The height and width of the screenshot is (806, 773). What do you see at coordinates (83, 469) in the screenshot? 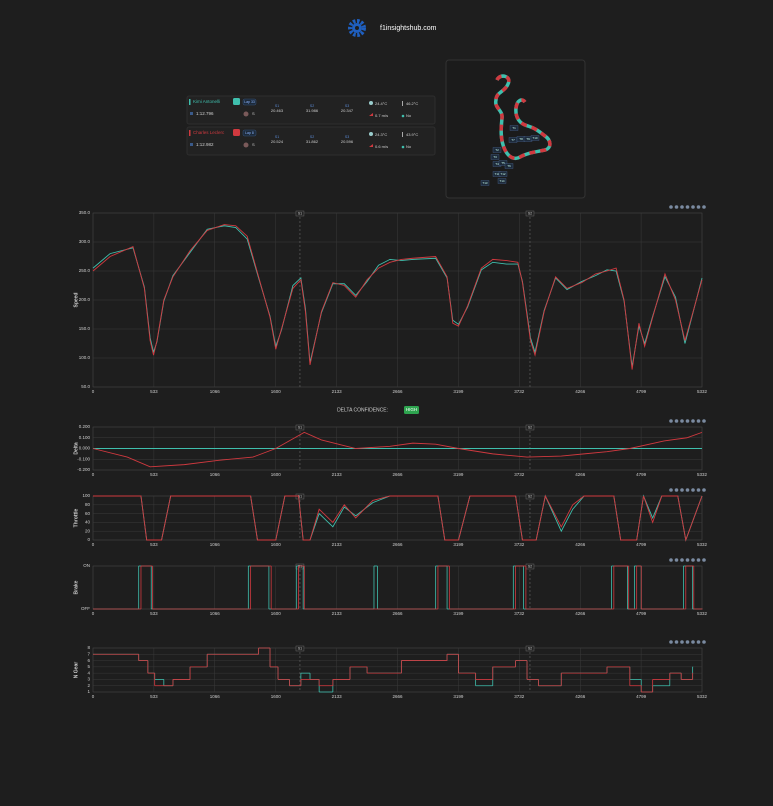
I see `y-tick-label: -0.200` at bounding box center [83, 469].